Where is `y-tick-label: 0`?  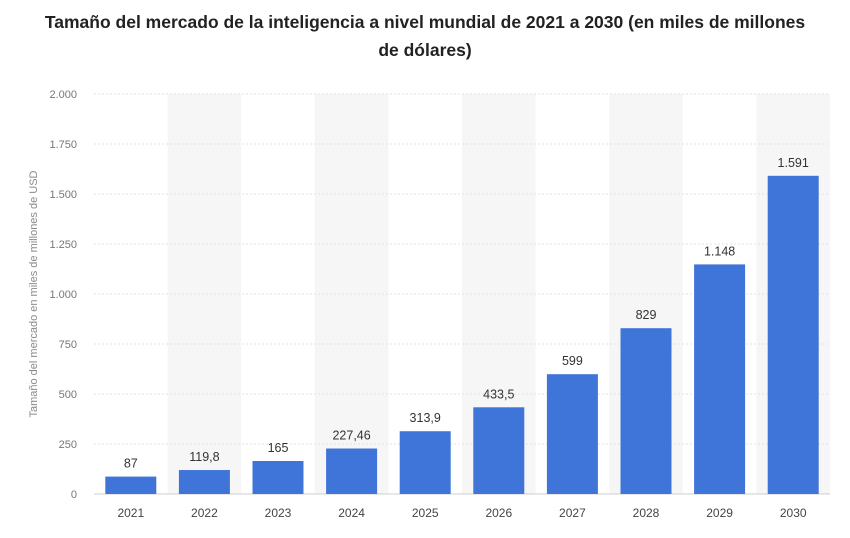 y-tick-label: 0 is located at coordinates (74, 495).